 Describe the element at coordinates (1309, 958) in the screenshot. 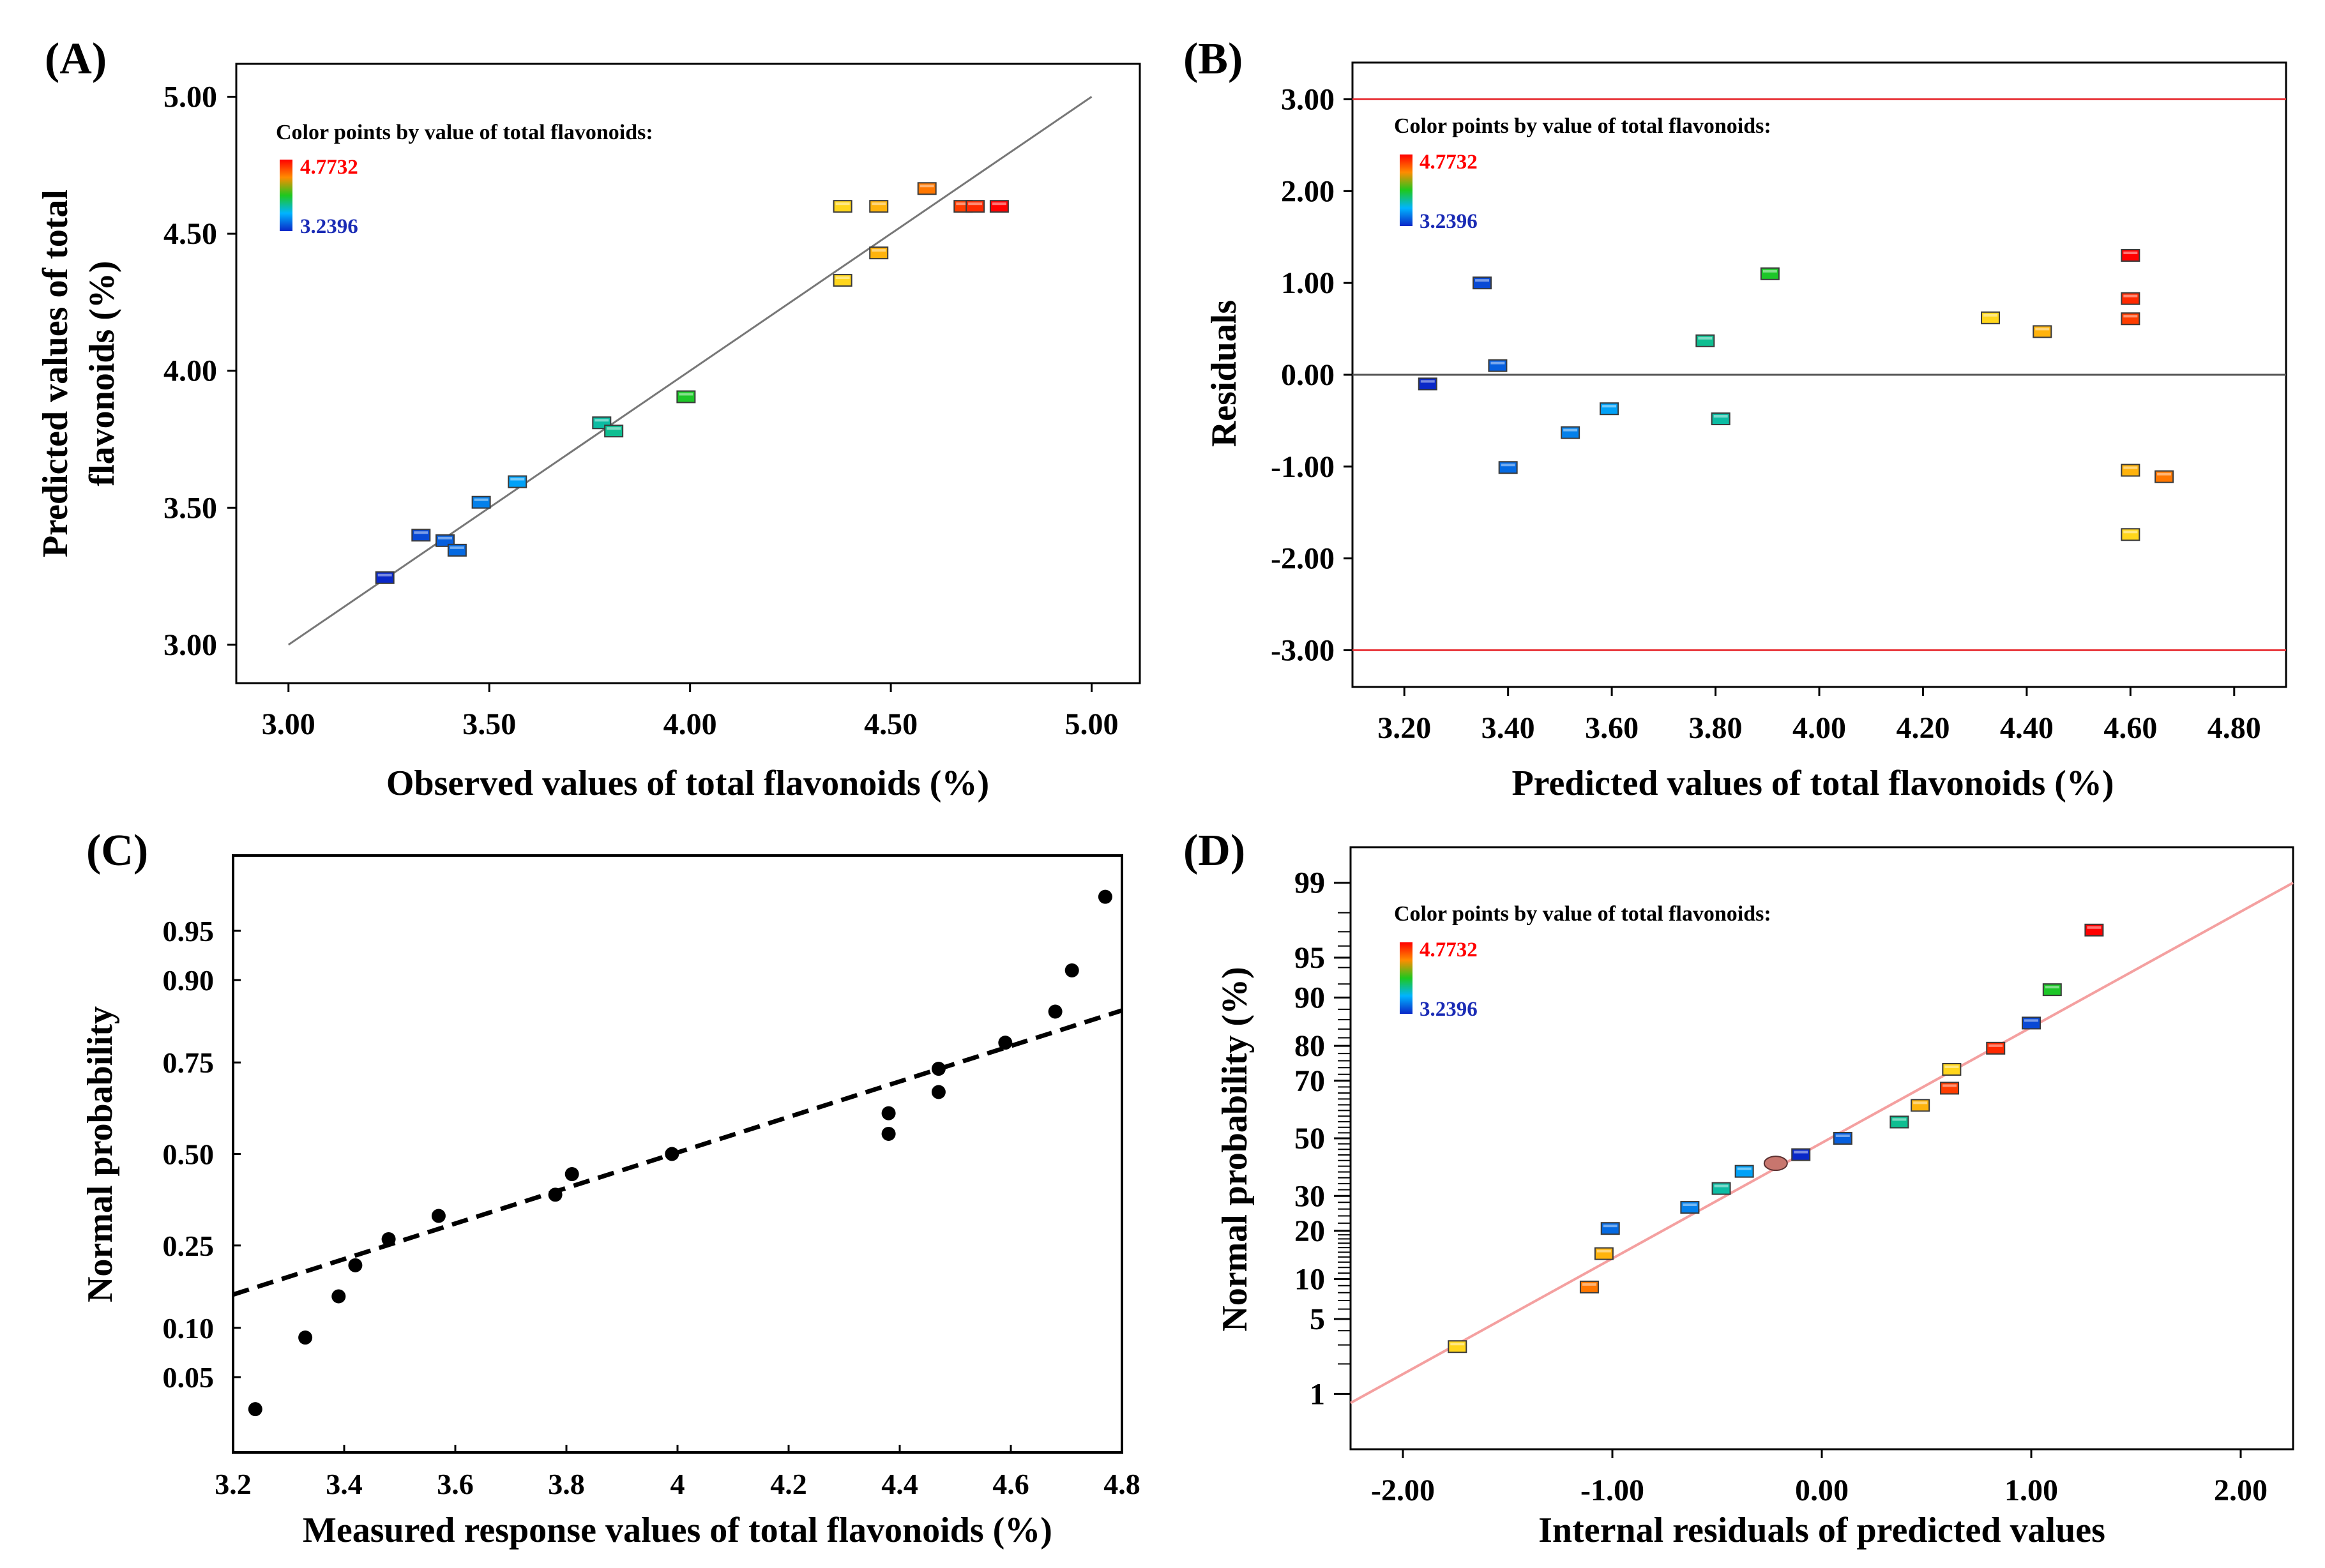

I see `panel-d-y-tick-label: 95` at that location.